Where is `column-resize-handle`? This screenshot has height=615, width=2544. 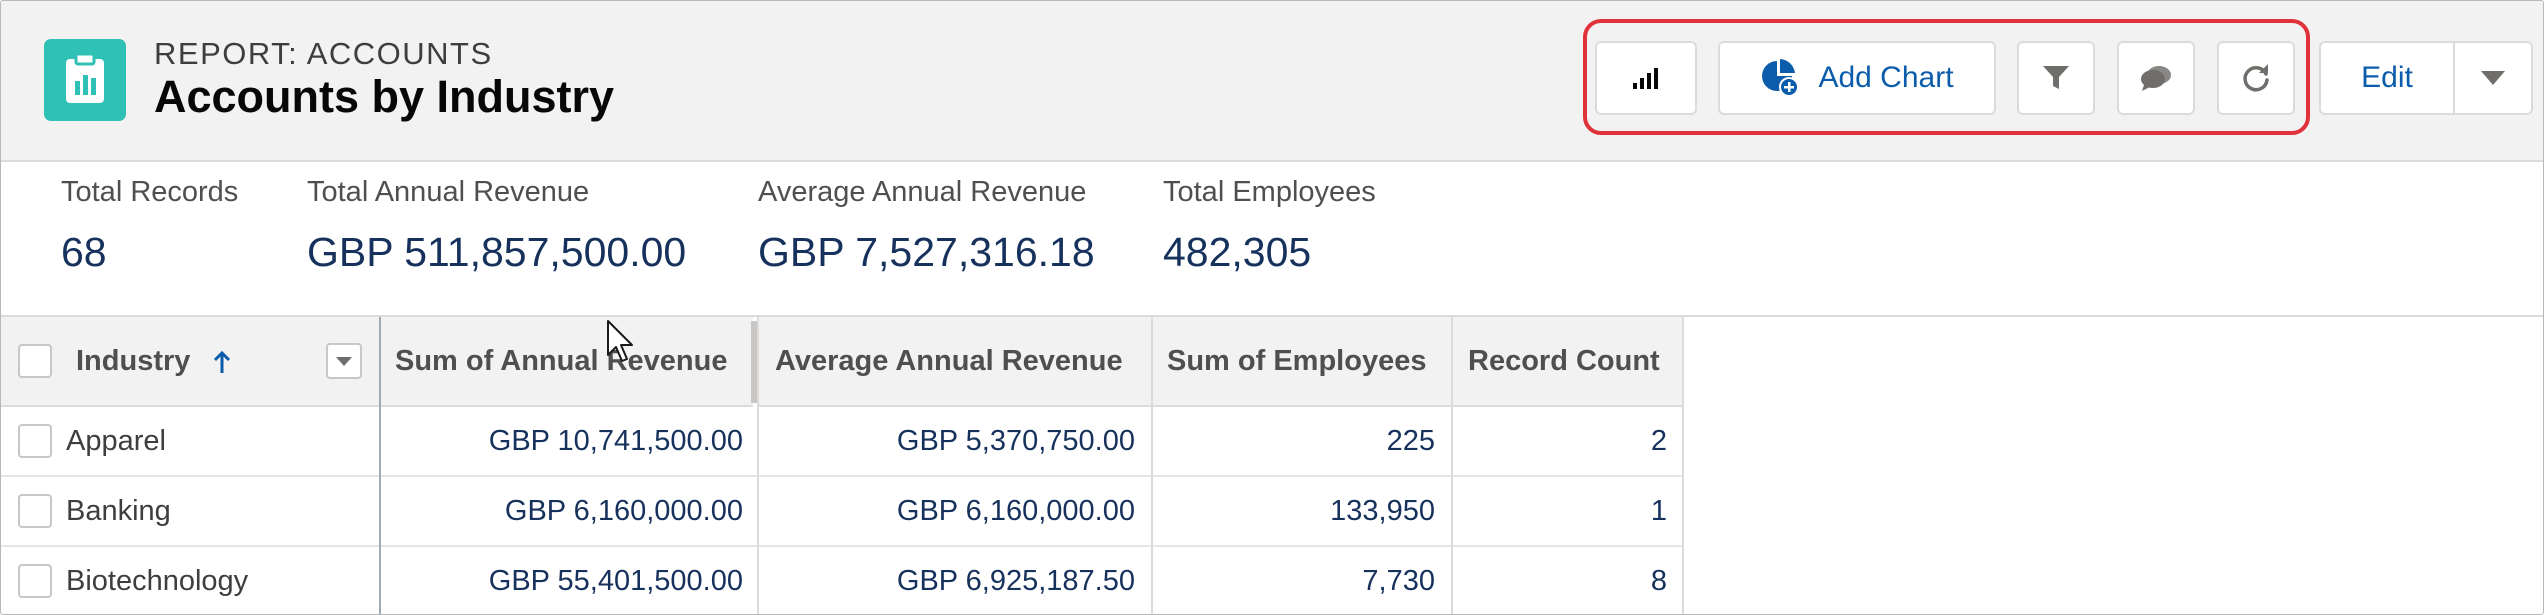 column-resize-handle is located at coordinates (754, 362).